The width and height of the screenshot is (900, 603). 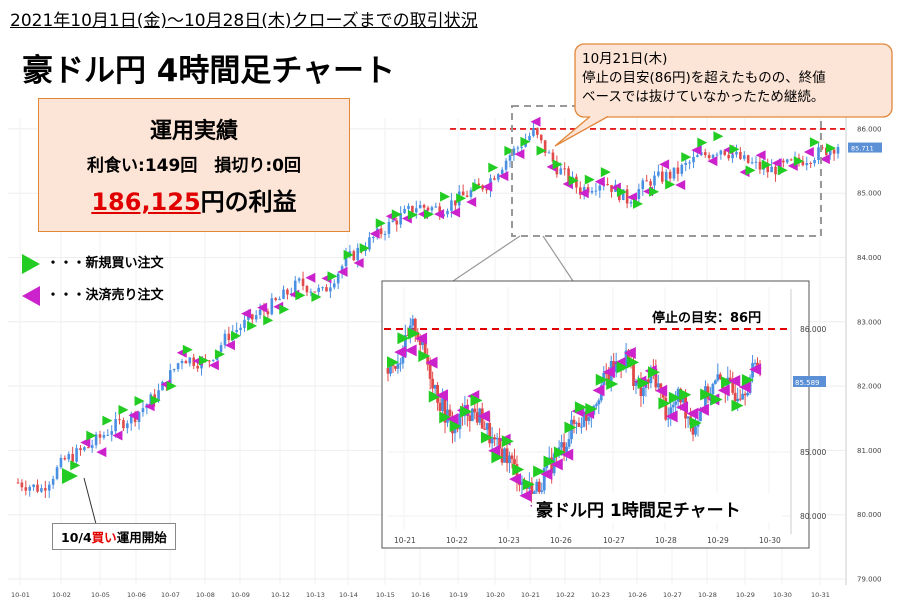 What do you see at coordinates (146, 202) in the screenshot?
I see `profit-number: 186,125` at bounding box center [146, 202].